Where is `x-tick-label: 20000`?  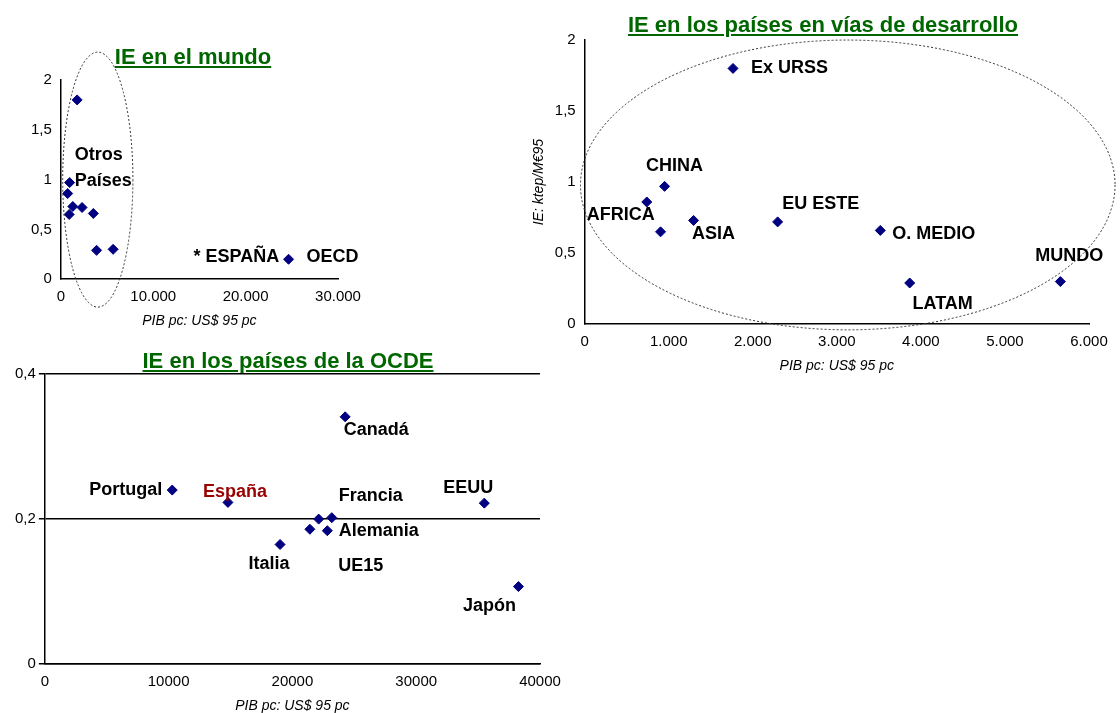
x-tick-label: 20000 is located at coordinates (292, 681).